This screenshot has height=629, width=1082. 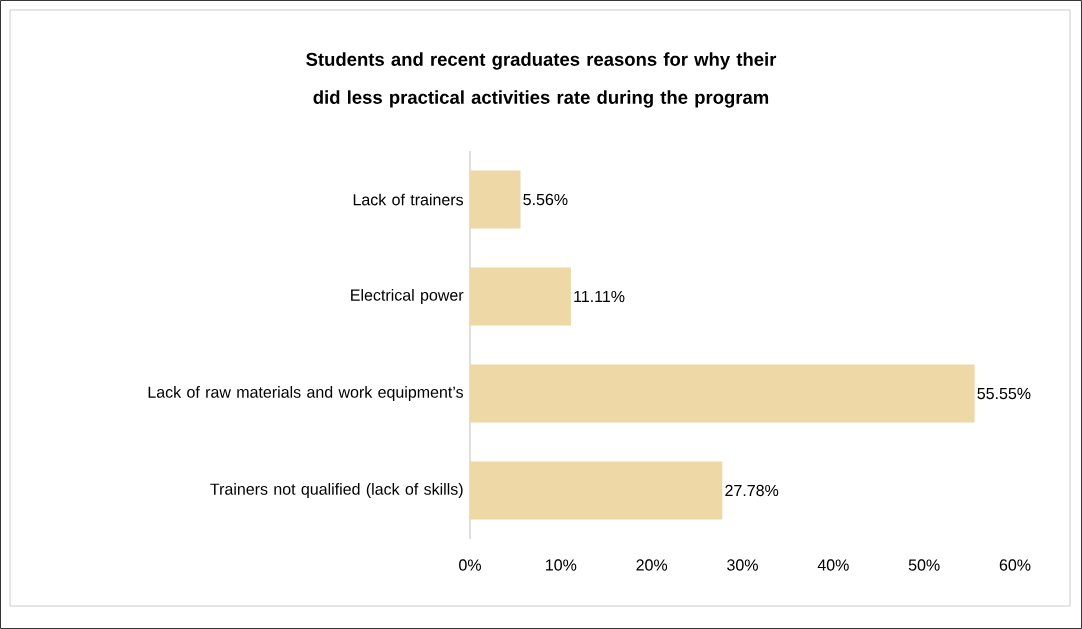 I want to click on x-tick-label: 40%, so click(x=833, y=565).